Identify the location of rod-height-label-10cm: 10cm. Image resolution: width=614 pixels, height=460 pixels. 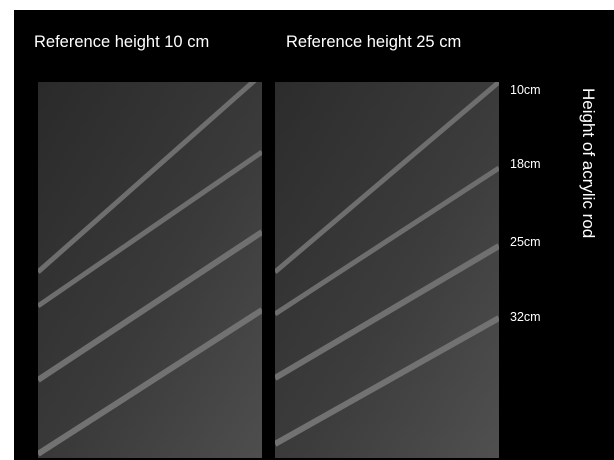
(525, 90).